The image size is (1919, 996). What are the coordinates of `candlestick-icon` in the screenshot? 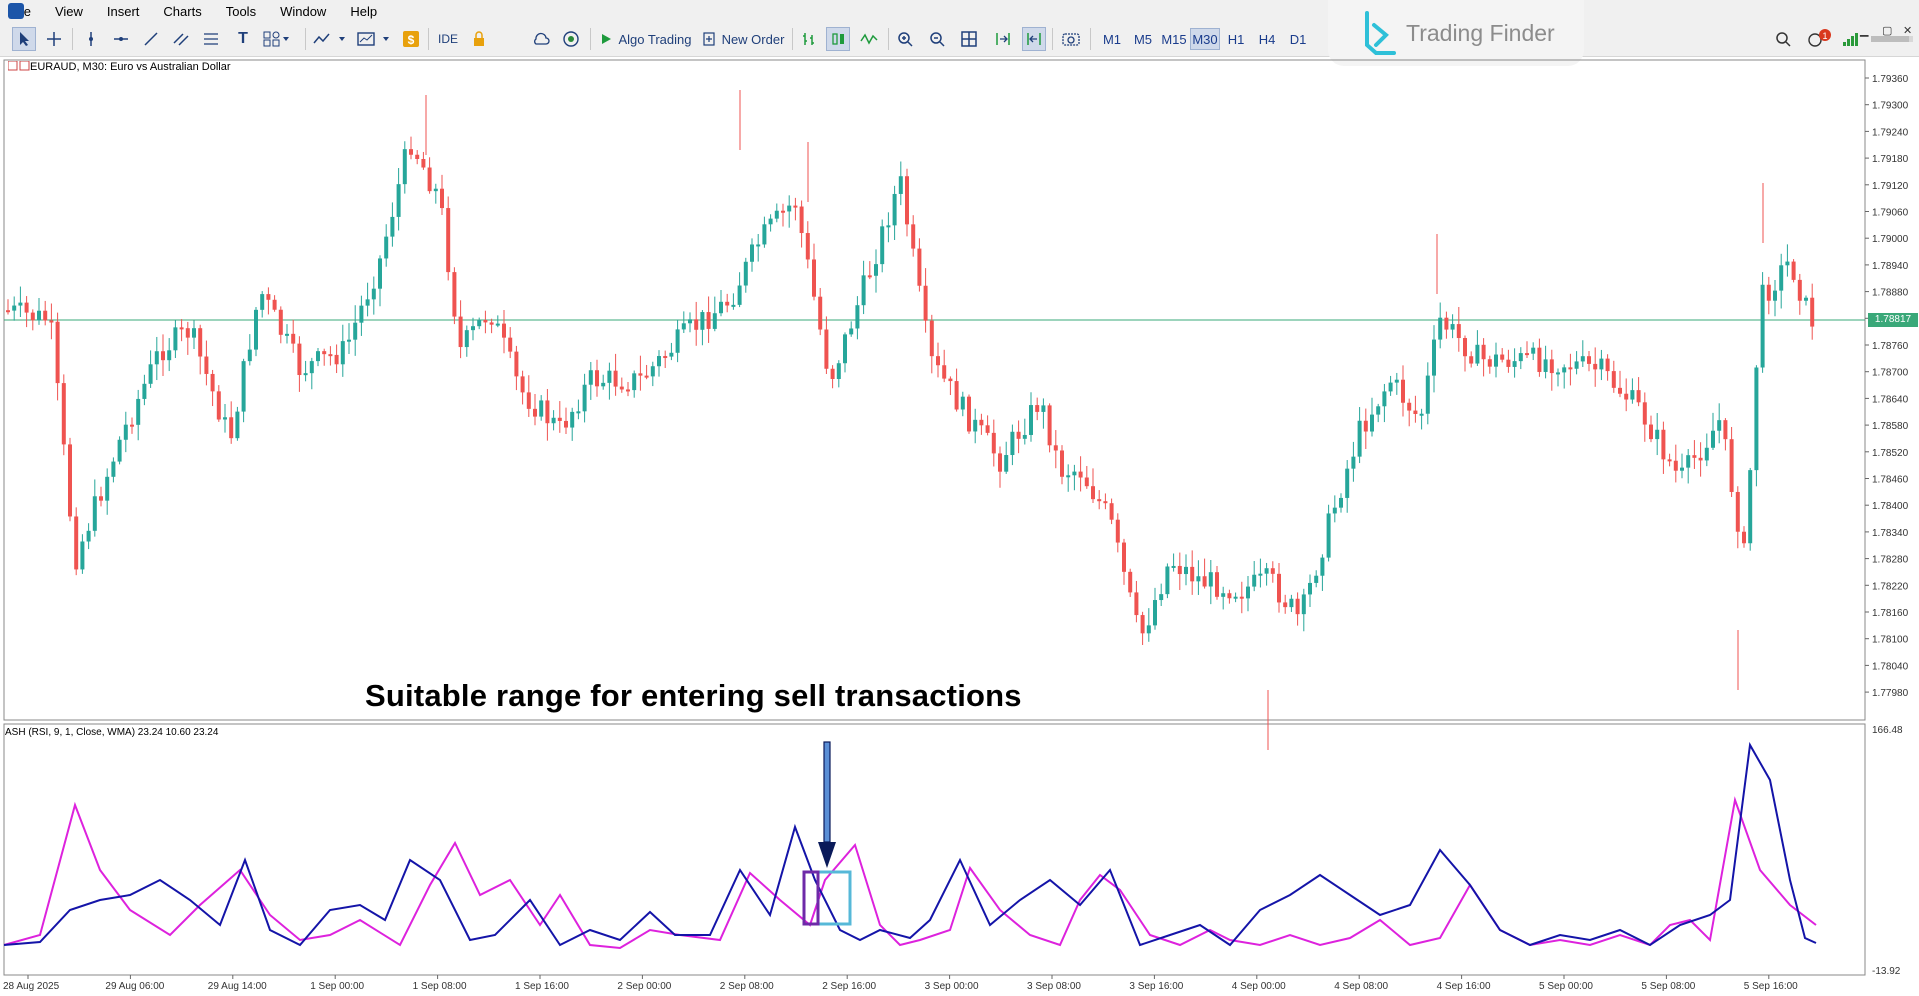 It's located at (838, 39).